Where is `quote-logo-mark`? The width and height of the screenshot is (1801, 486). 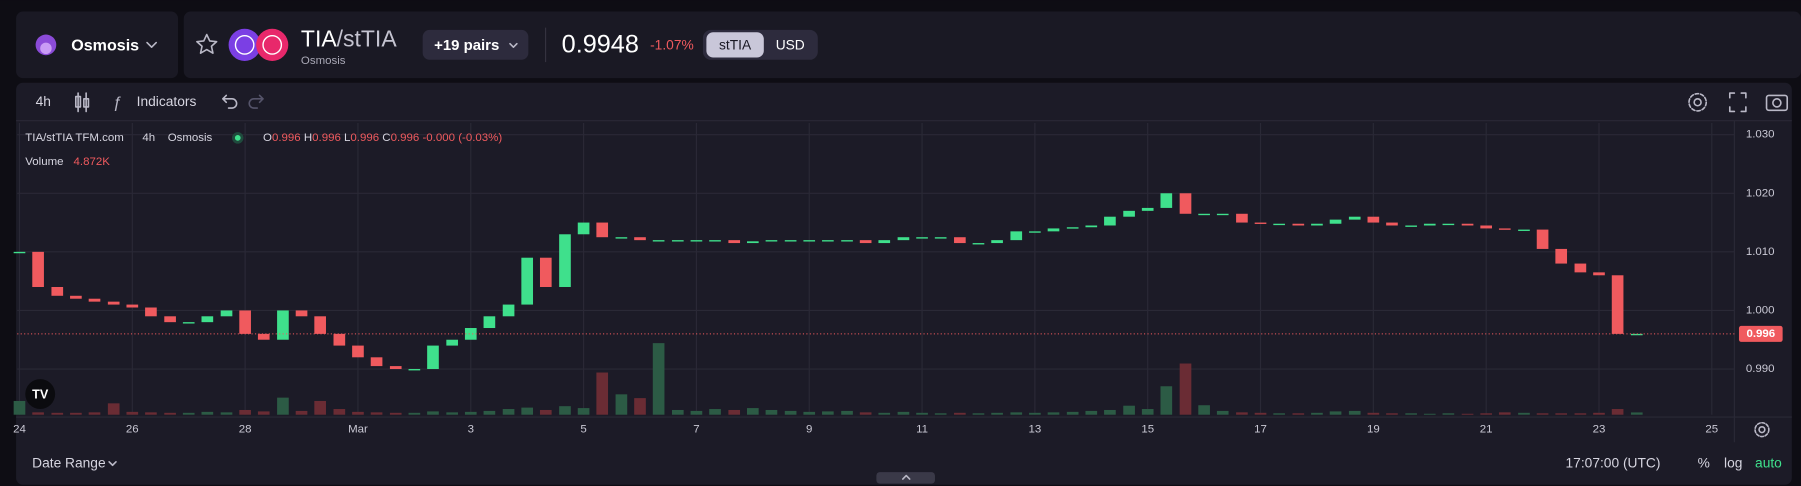
quote-logo-mark is located at coordinates (272, 44).